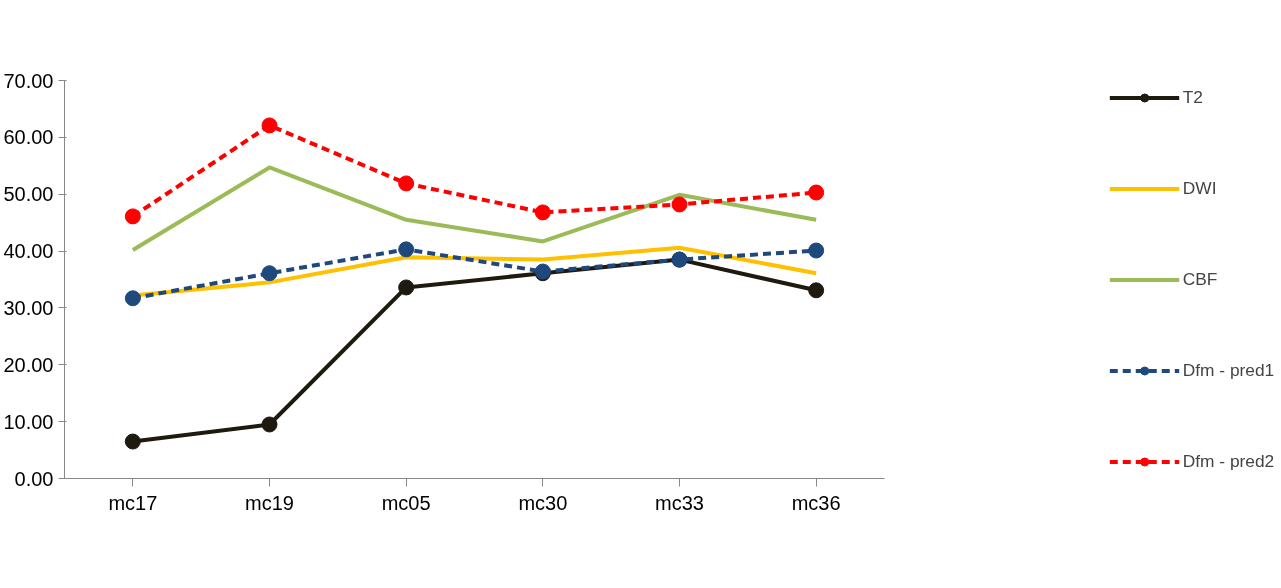 Image resolution: width=1281 pixels, height=588 pixels. Describe the element at coordinates (406, 502) in the screenshot. I see `x-tick-label: mc05` at that location.